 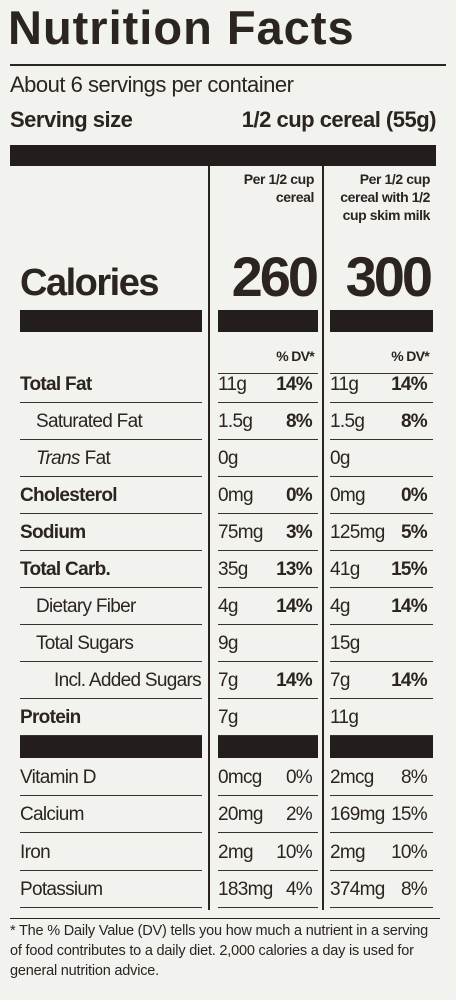 What do you see at coordinates (381, 607) in the screenshot?
I see `value-cell: 4g 14%` at bounding box center [381, 607].